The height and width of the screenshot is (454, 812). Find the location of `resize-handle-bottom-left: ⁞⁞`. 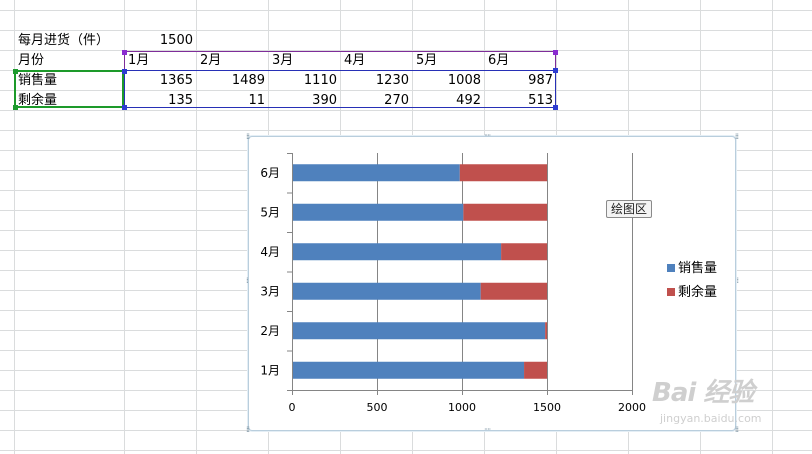

resize-handle-bottom-left: ⁞⁞ is located at coordinates (248, 429).